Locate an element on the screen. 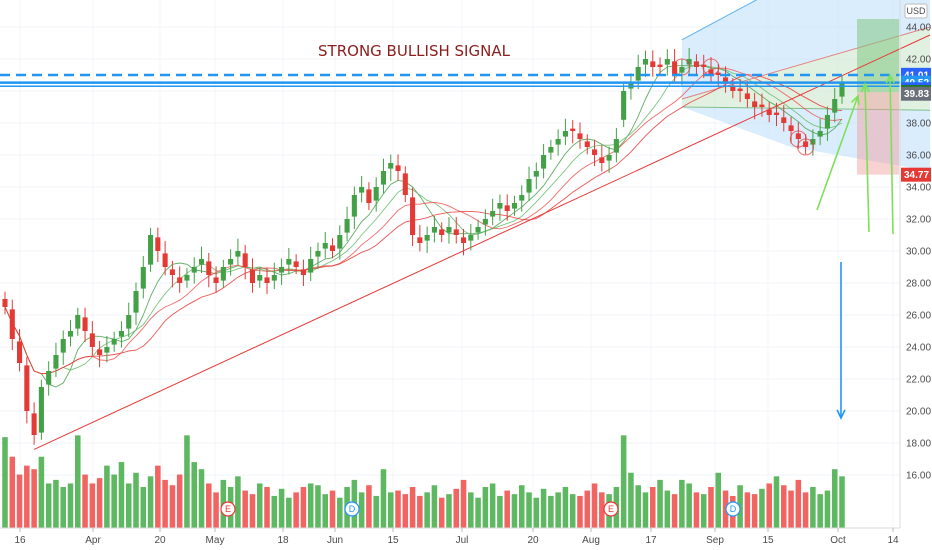 The height and width of the screenshot is (550, 932). price-tick-label: 22.00 is located at coordinates (918, 380).